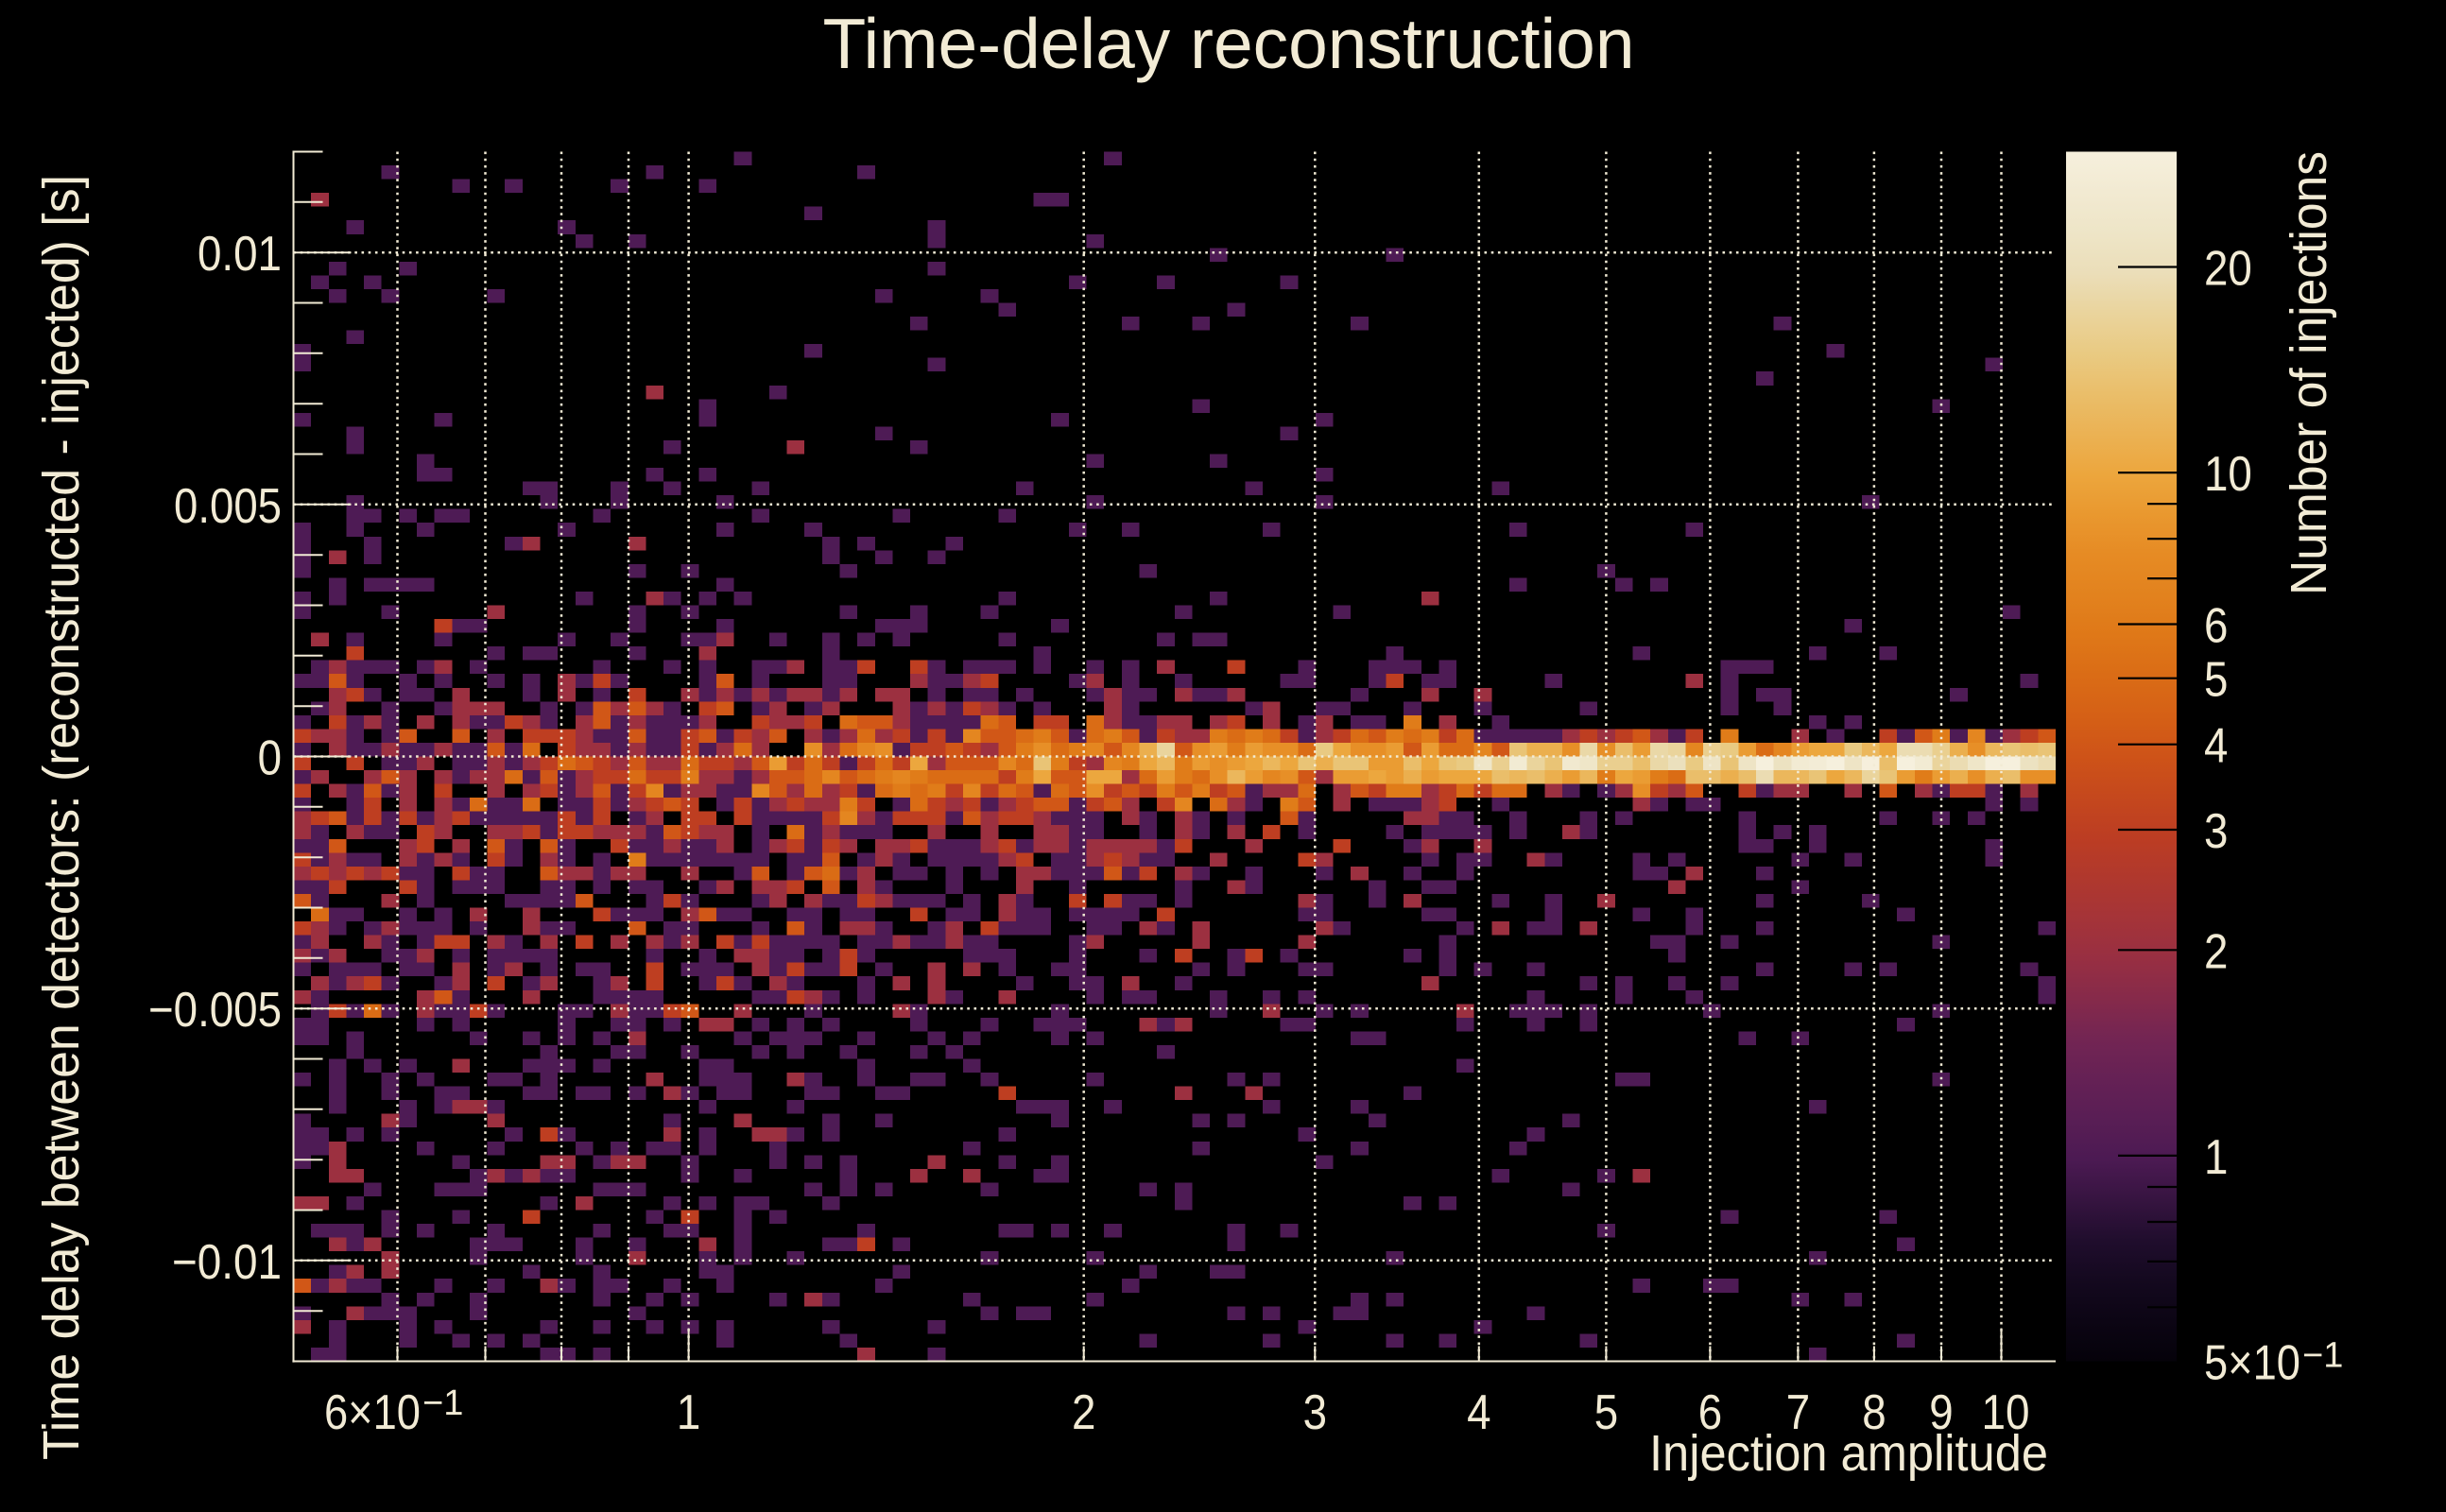 The height and width of the screenshot is (1512, 2446). I want to click on svg-text: 0, so click(270, 758).